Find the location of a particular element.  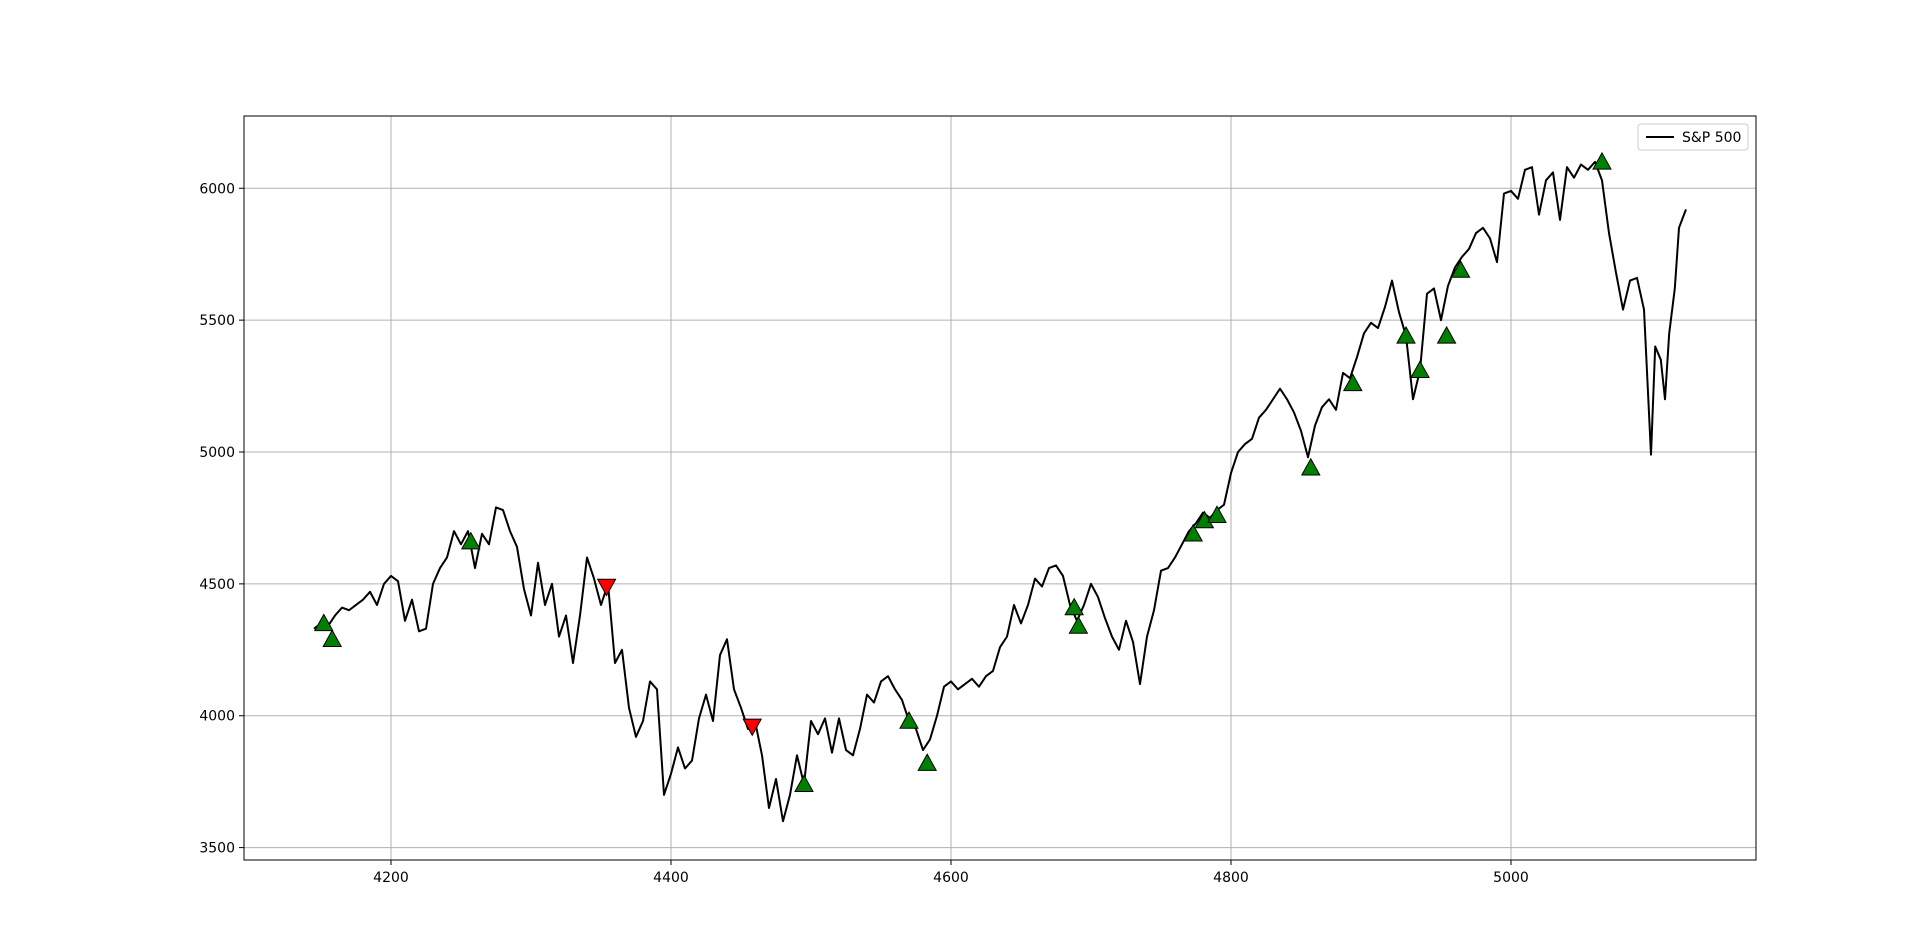

x-tick-label: 4200 is located at coordinates (391, 878).